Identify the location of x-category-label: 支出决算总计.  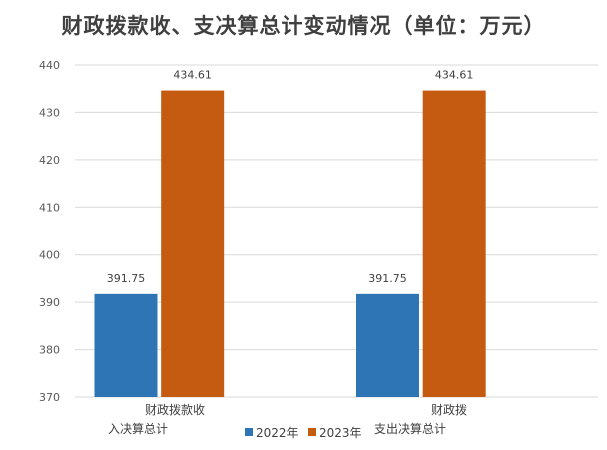
(410, 428).